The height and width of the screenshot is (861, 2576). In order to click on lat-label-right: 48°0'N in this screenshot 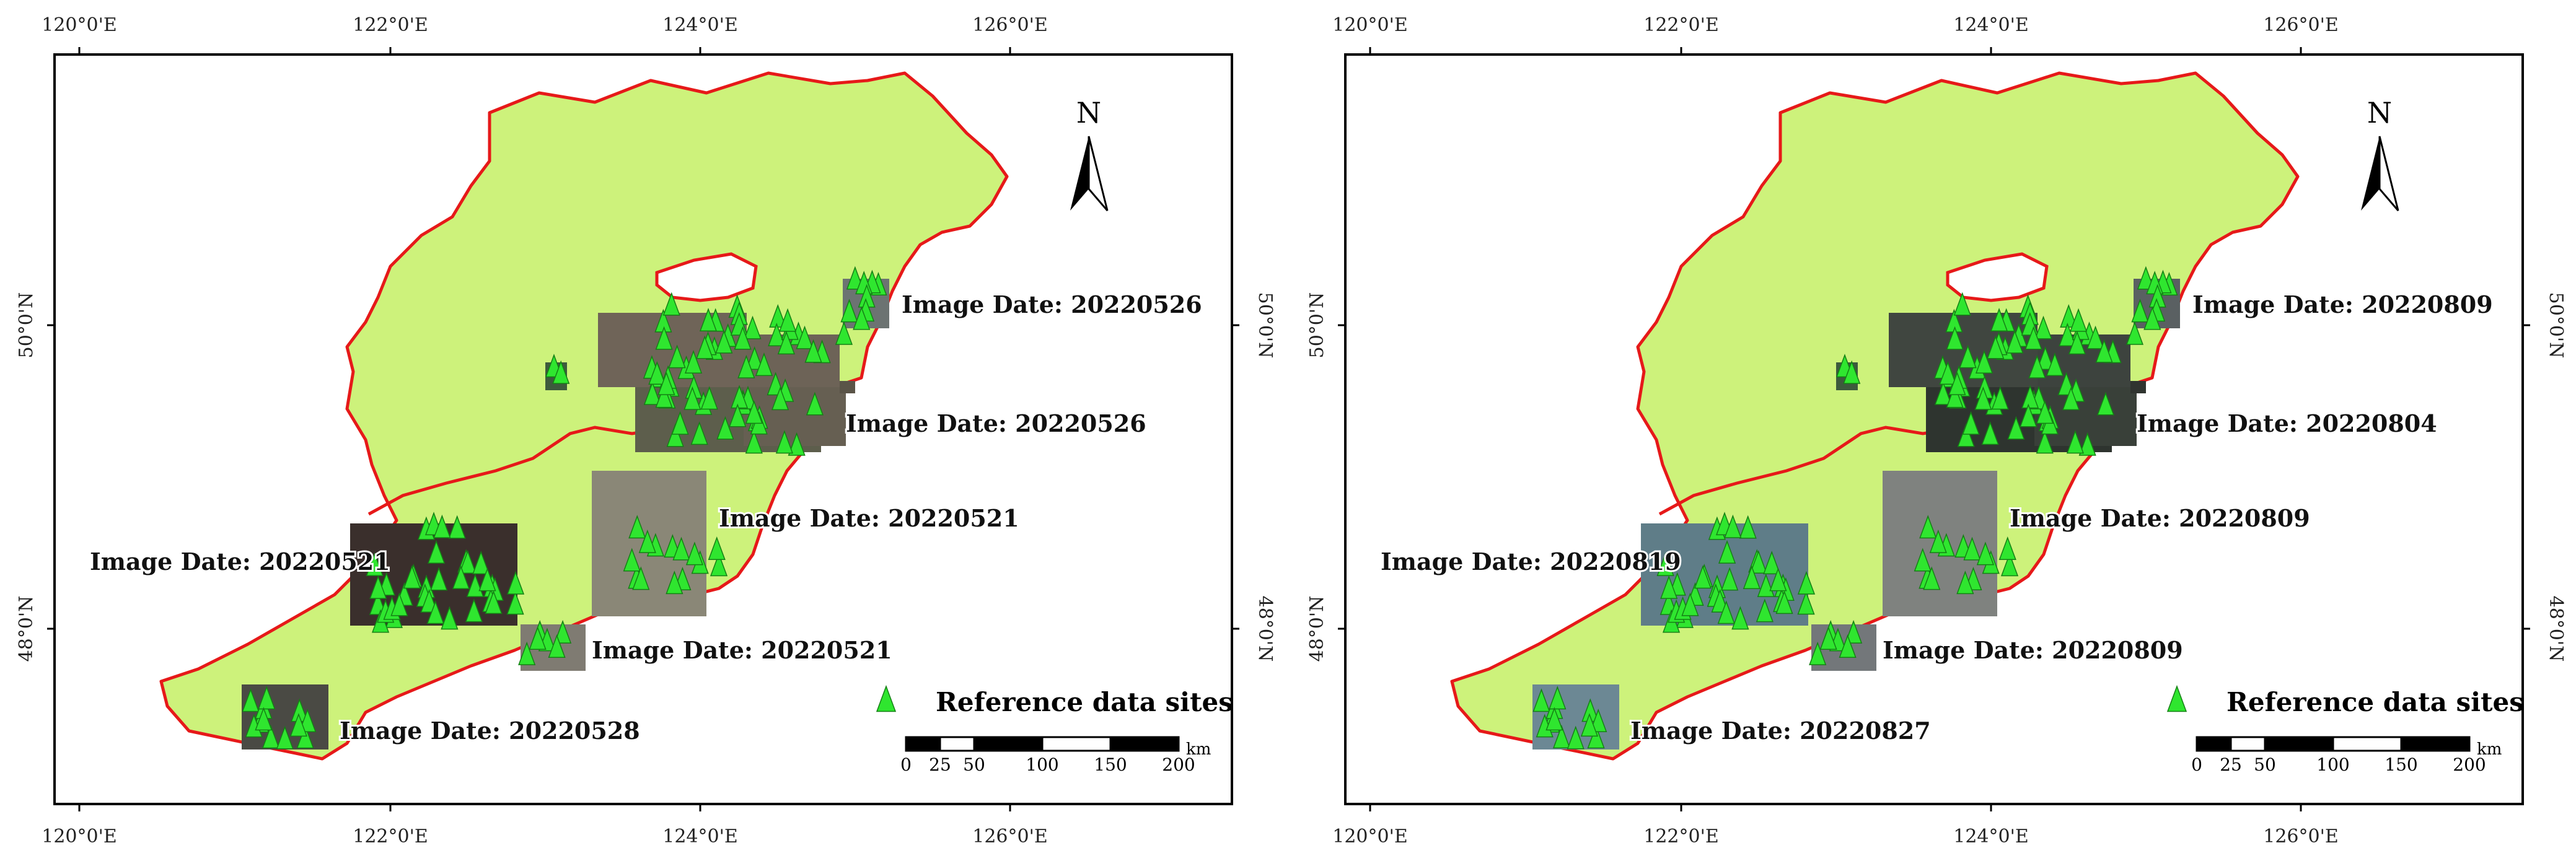, I will do `click(1265, 629)`.